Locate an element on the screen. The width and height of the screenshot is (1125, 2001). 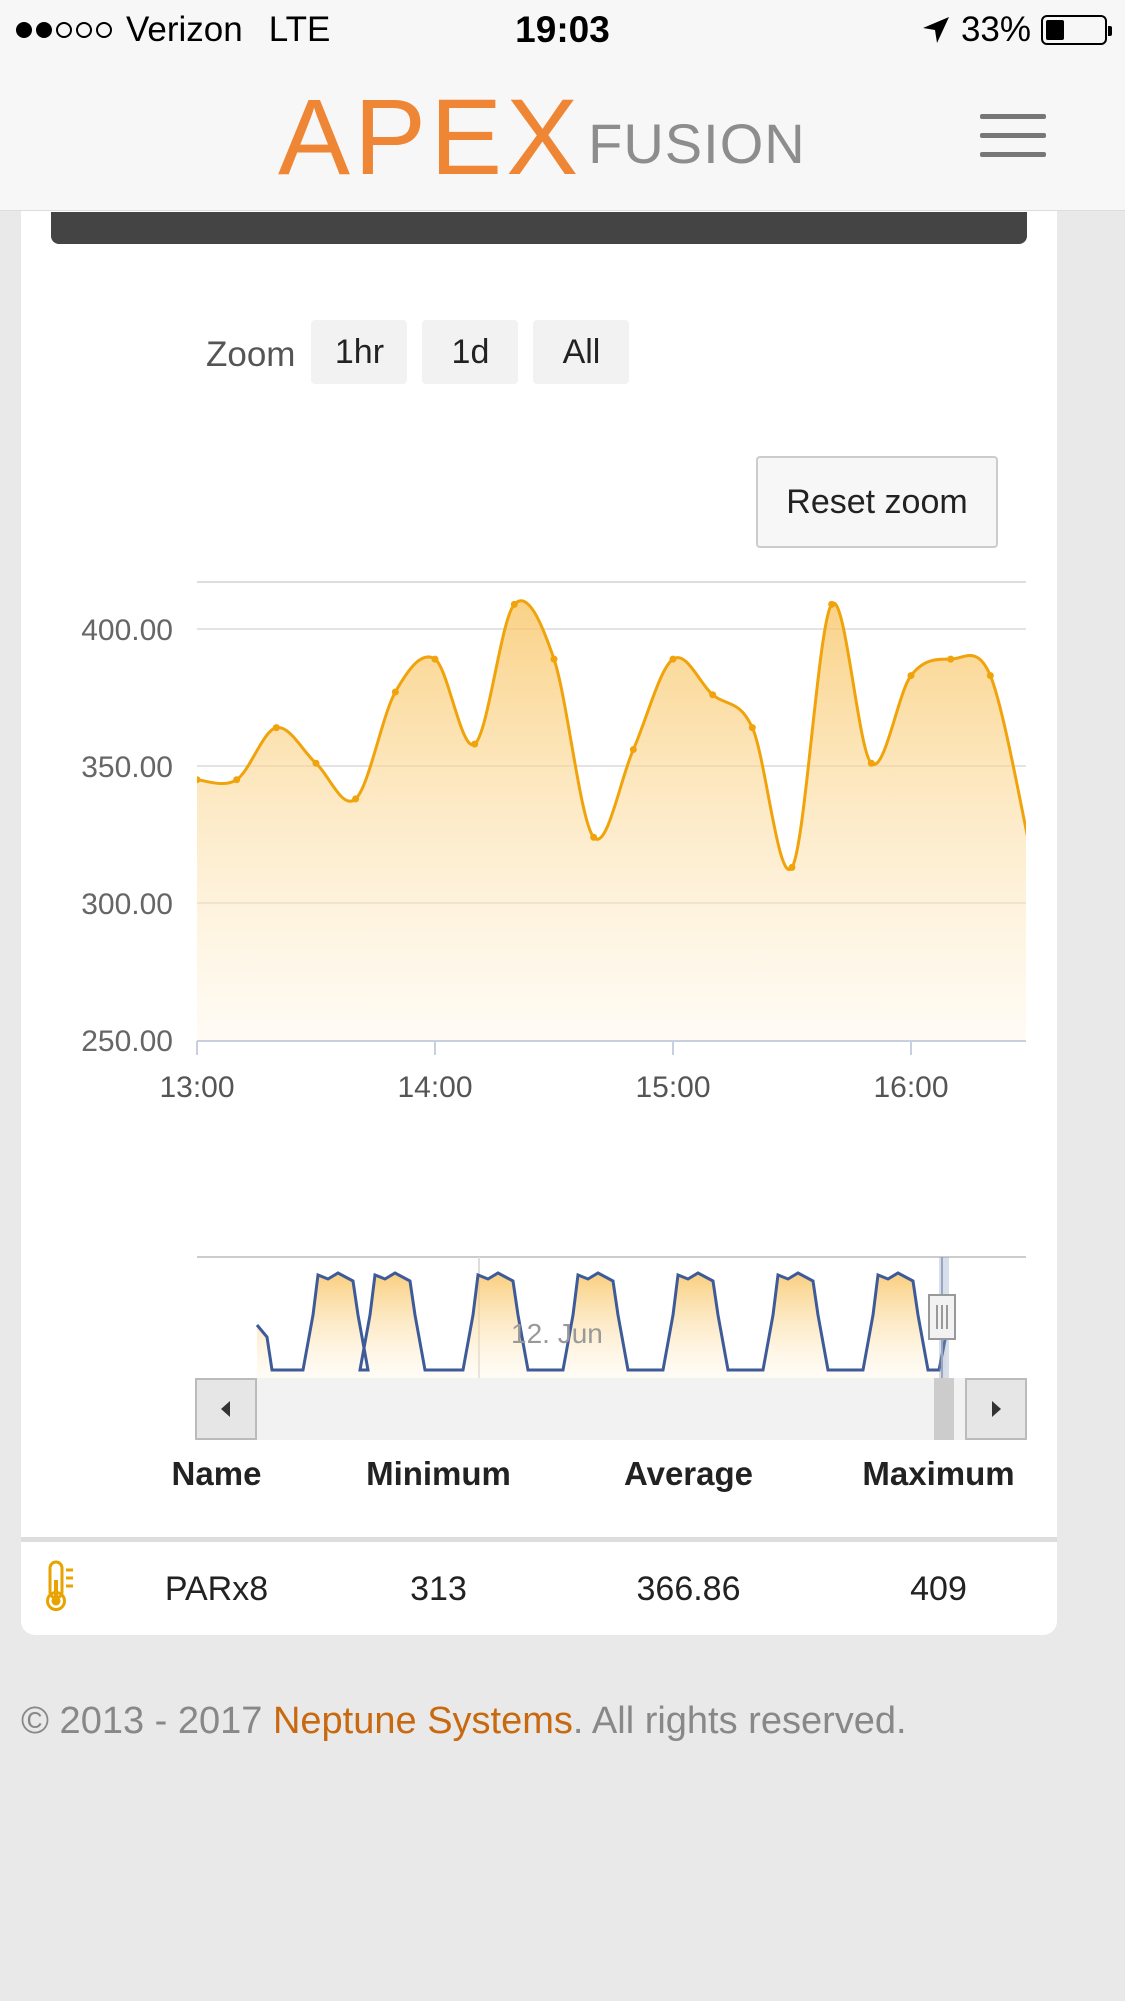
col-header-name: Name is located at coordinates (216, 1473).